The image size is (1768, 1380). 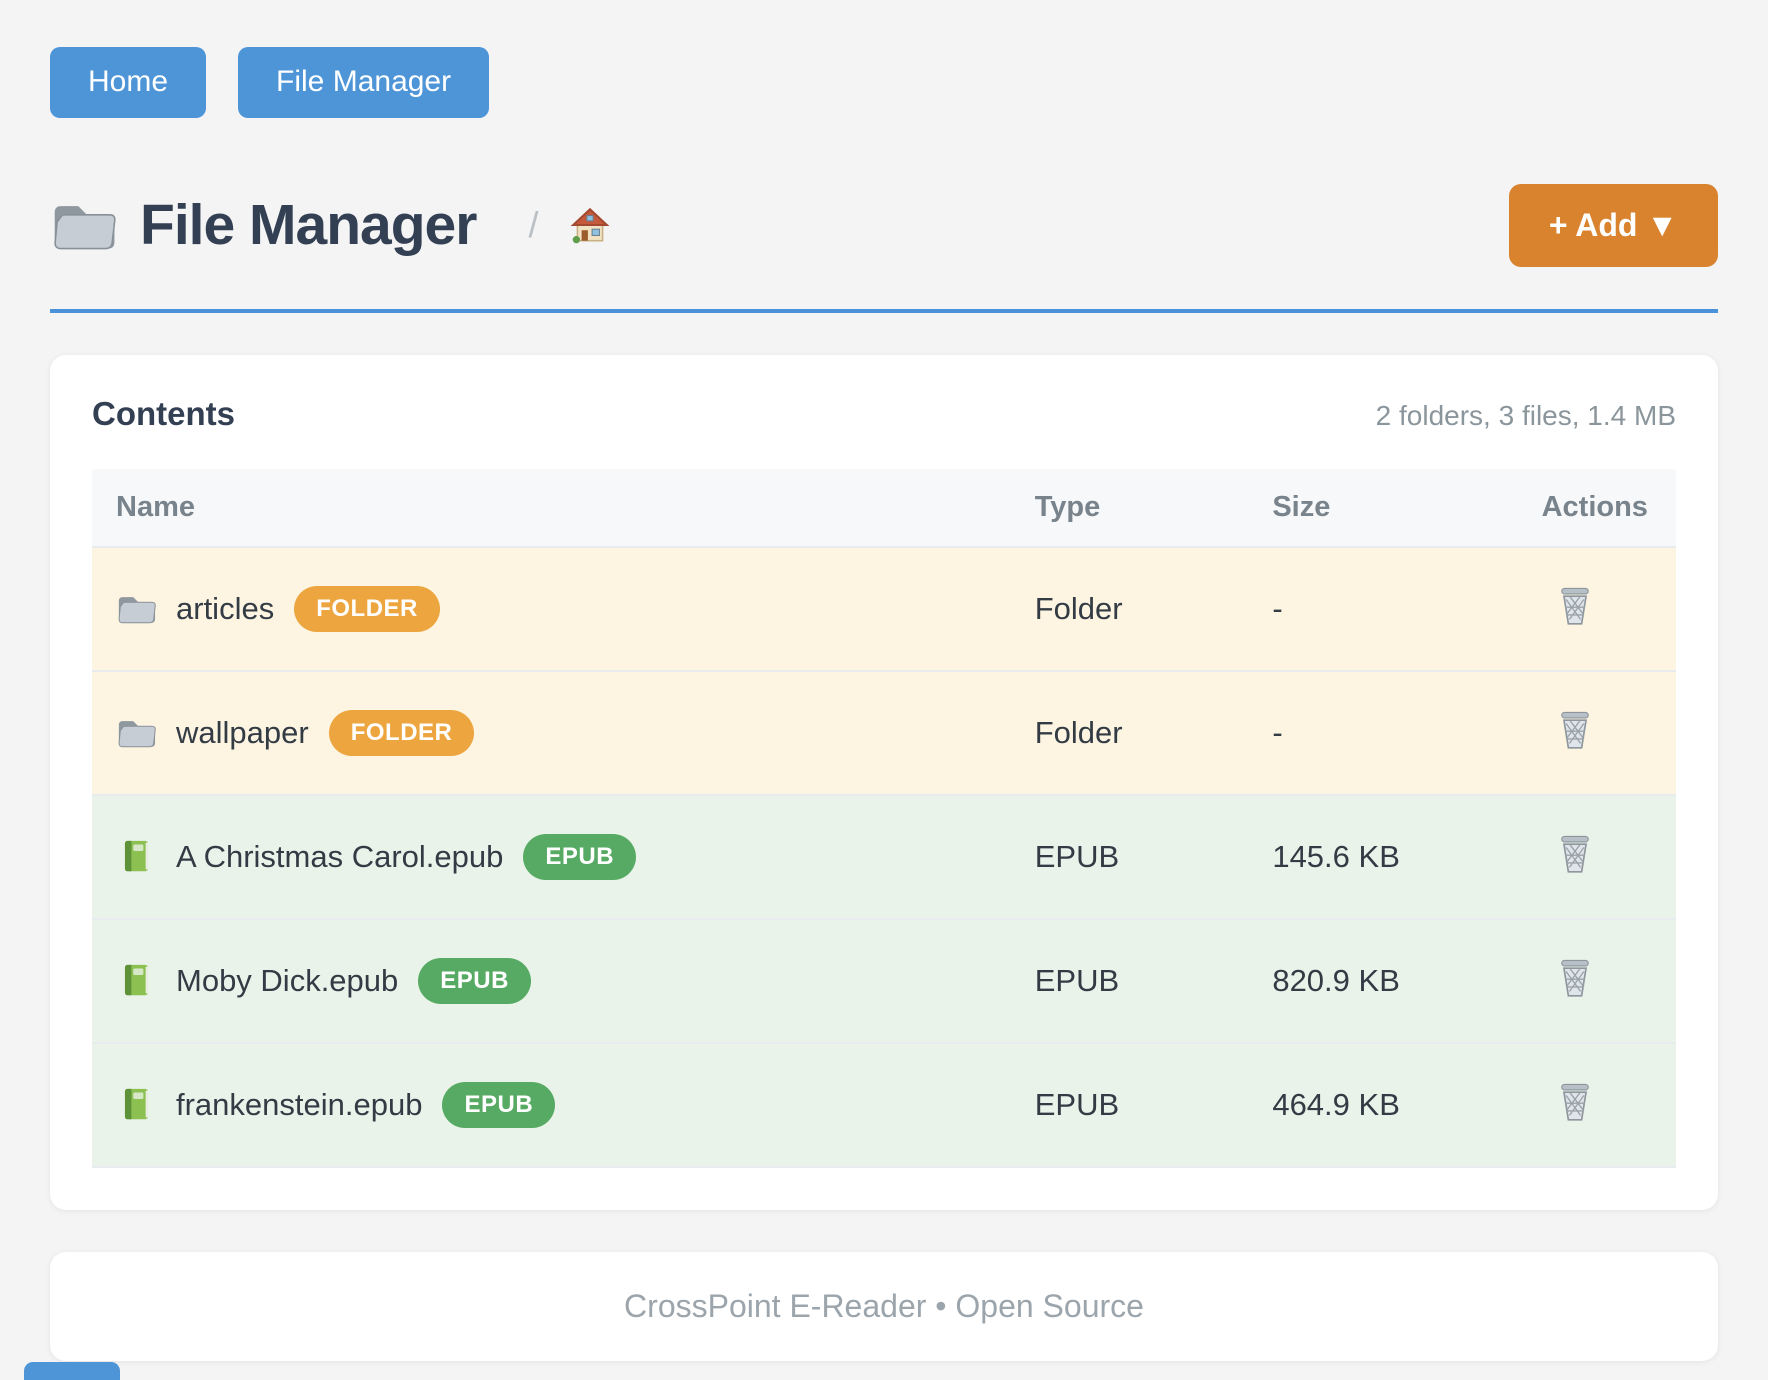 I want to click on header-divider, so click(x=884, y=310).